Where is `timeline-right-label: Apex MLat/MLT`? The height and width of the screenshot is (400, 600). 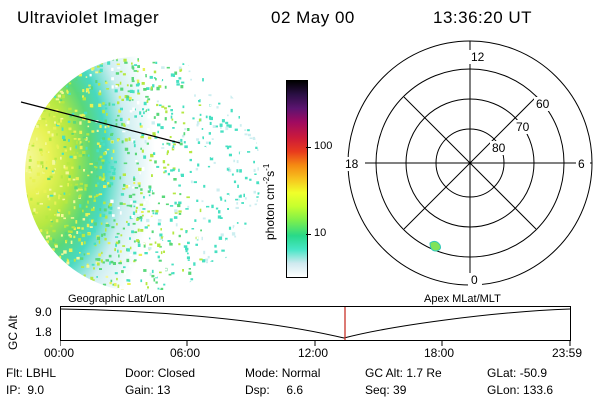 timeline-right-label: Apex MLat/MLT is located at coordinates (462, 299).